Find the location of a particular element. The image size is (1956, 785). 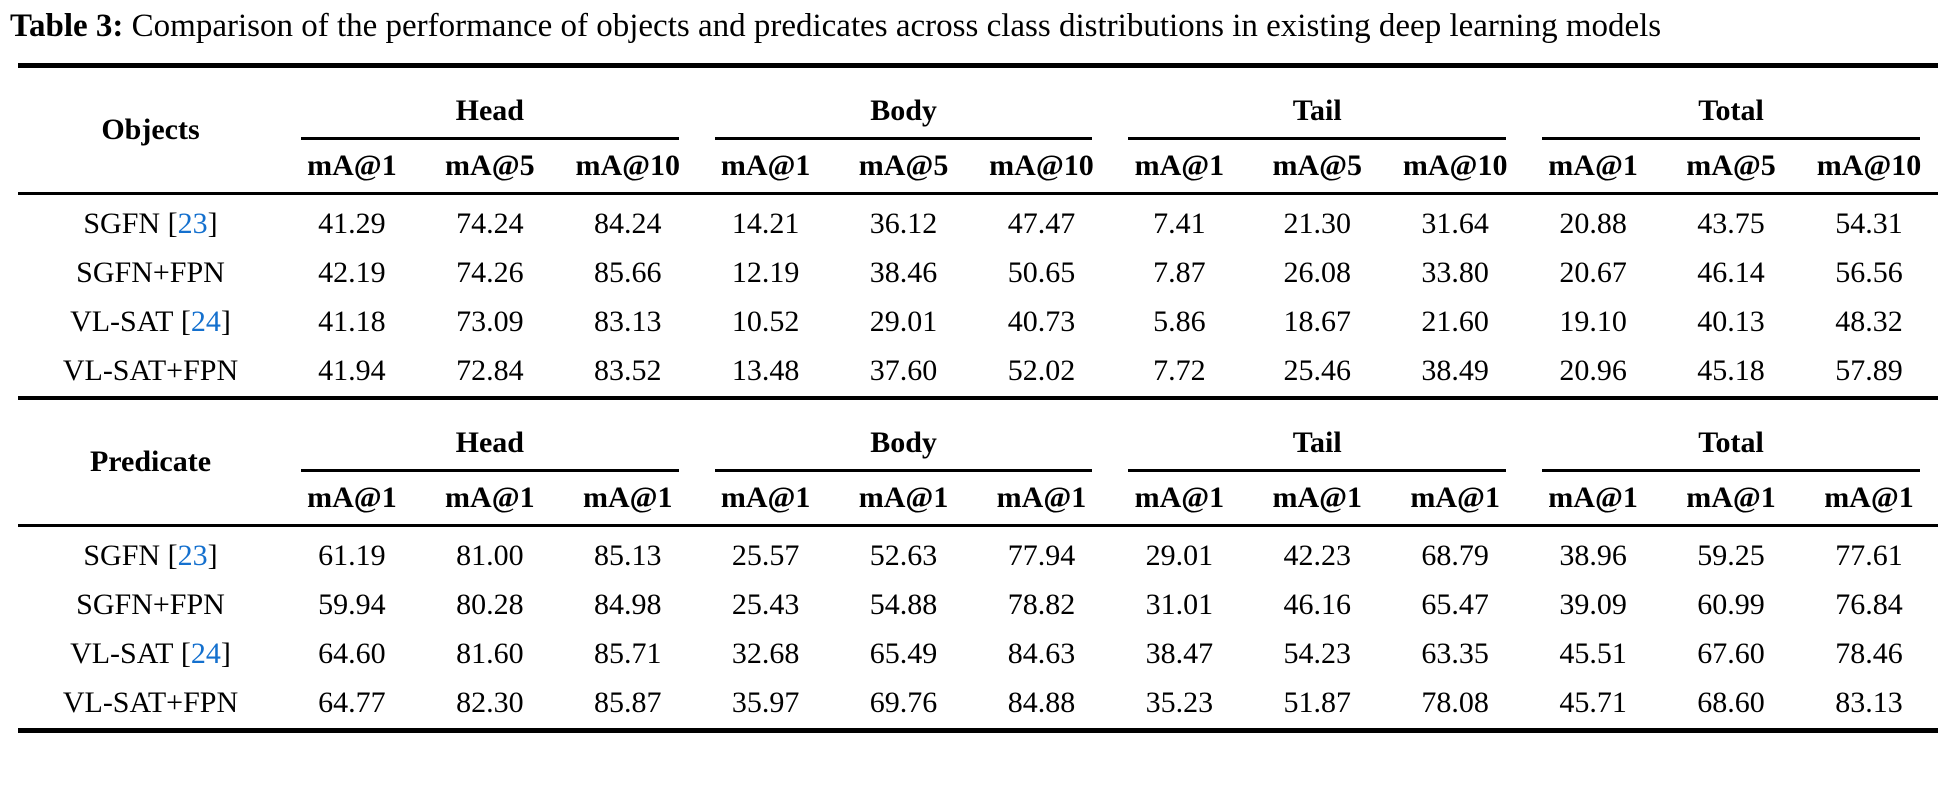

value-cell: 81.00 is located at coordinates (490, 556).